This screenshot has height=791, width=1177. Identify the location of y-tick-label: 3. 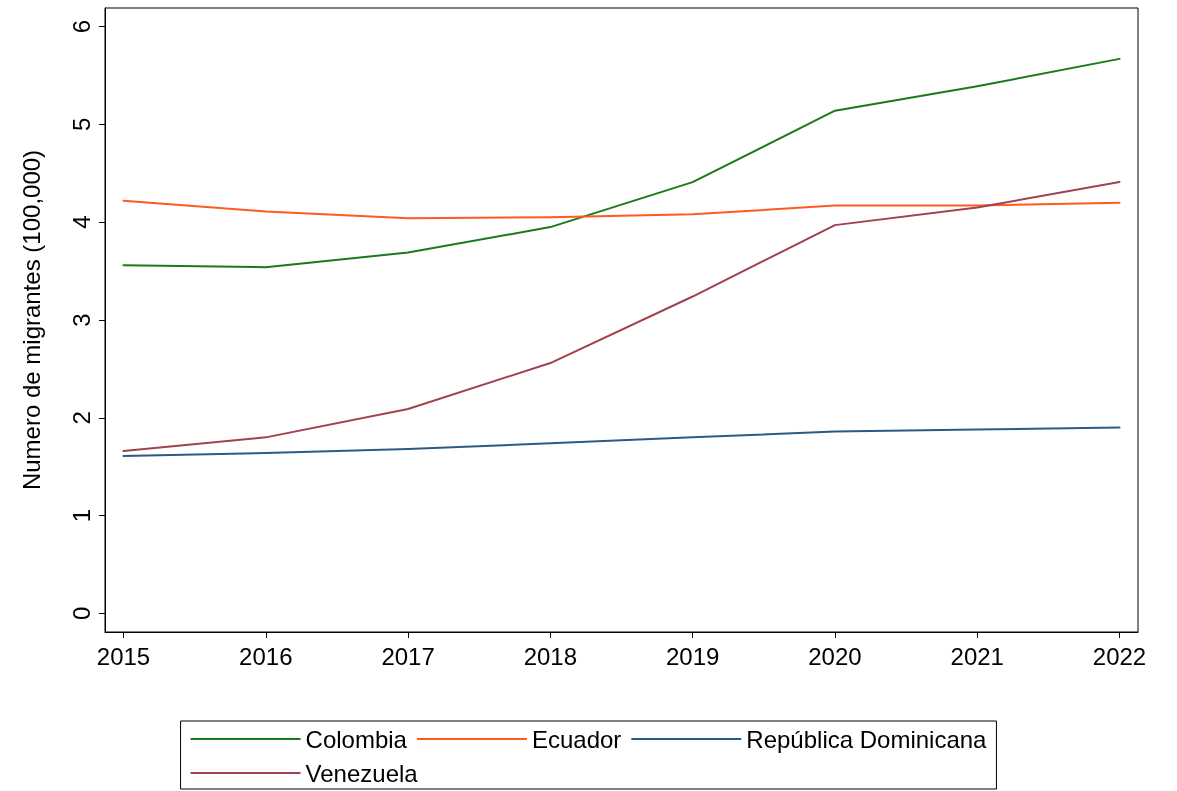
(81, 320).